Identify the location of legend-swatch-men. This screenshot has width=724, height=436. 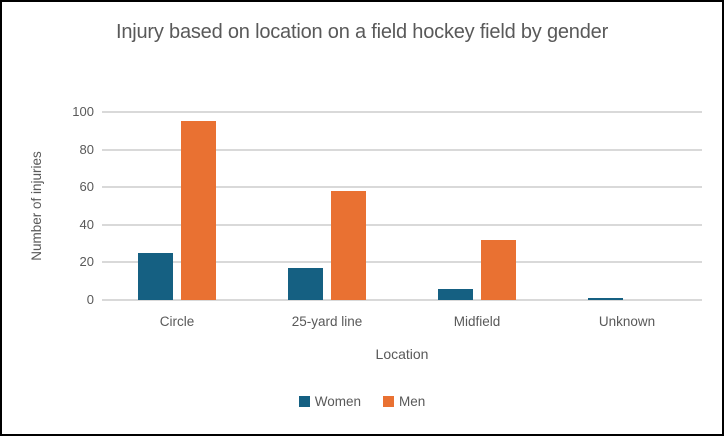
(388, 401).